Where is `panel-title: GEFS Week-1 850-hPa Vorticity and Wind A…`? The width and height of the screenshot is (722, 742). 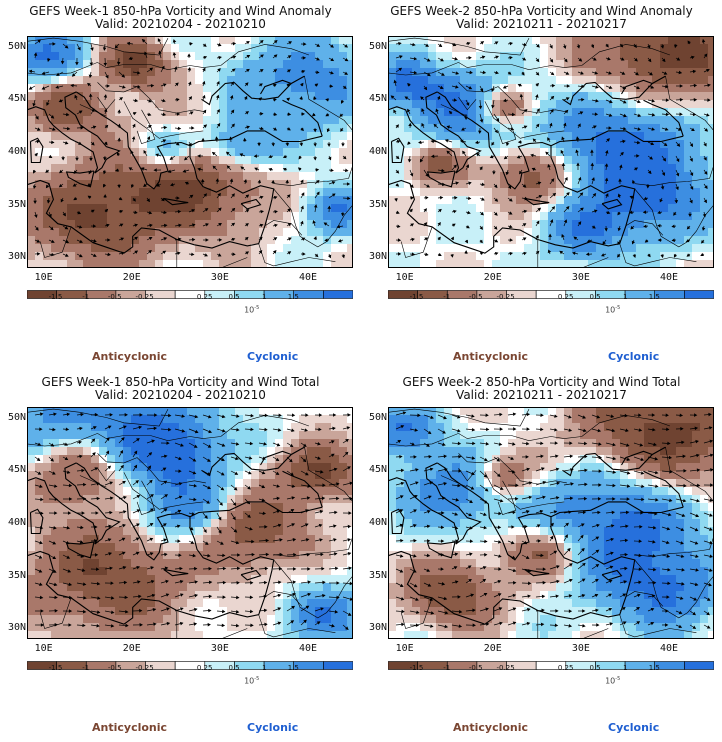
panel-title: GEFS Week-1 850-hPa Vorticity and Wind A… is located at coordinates (180, 11).